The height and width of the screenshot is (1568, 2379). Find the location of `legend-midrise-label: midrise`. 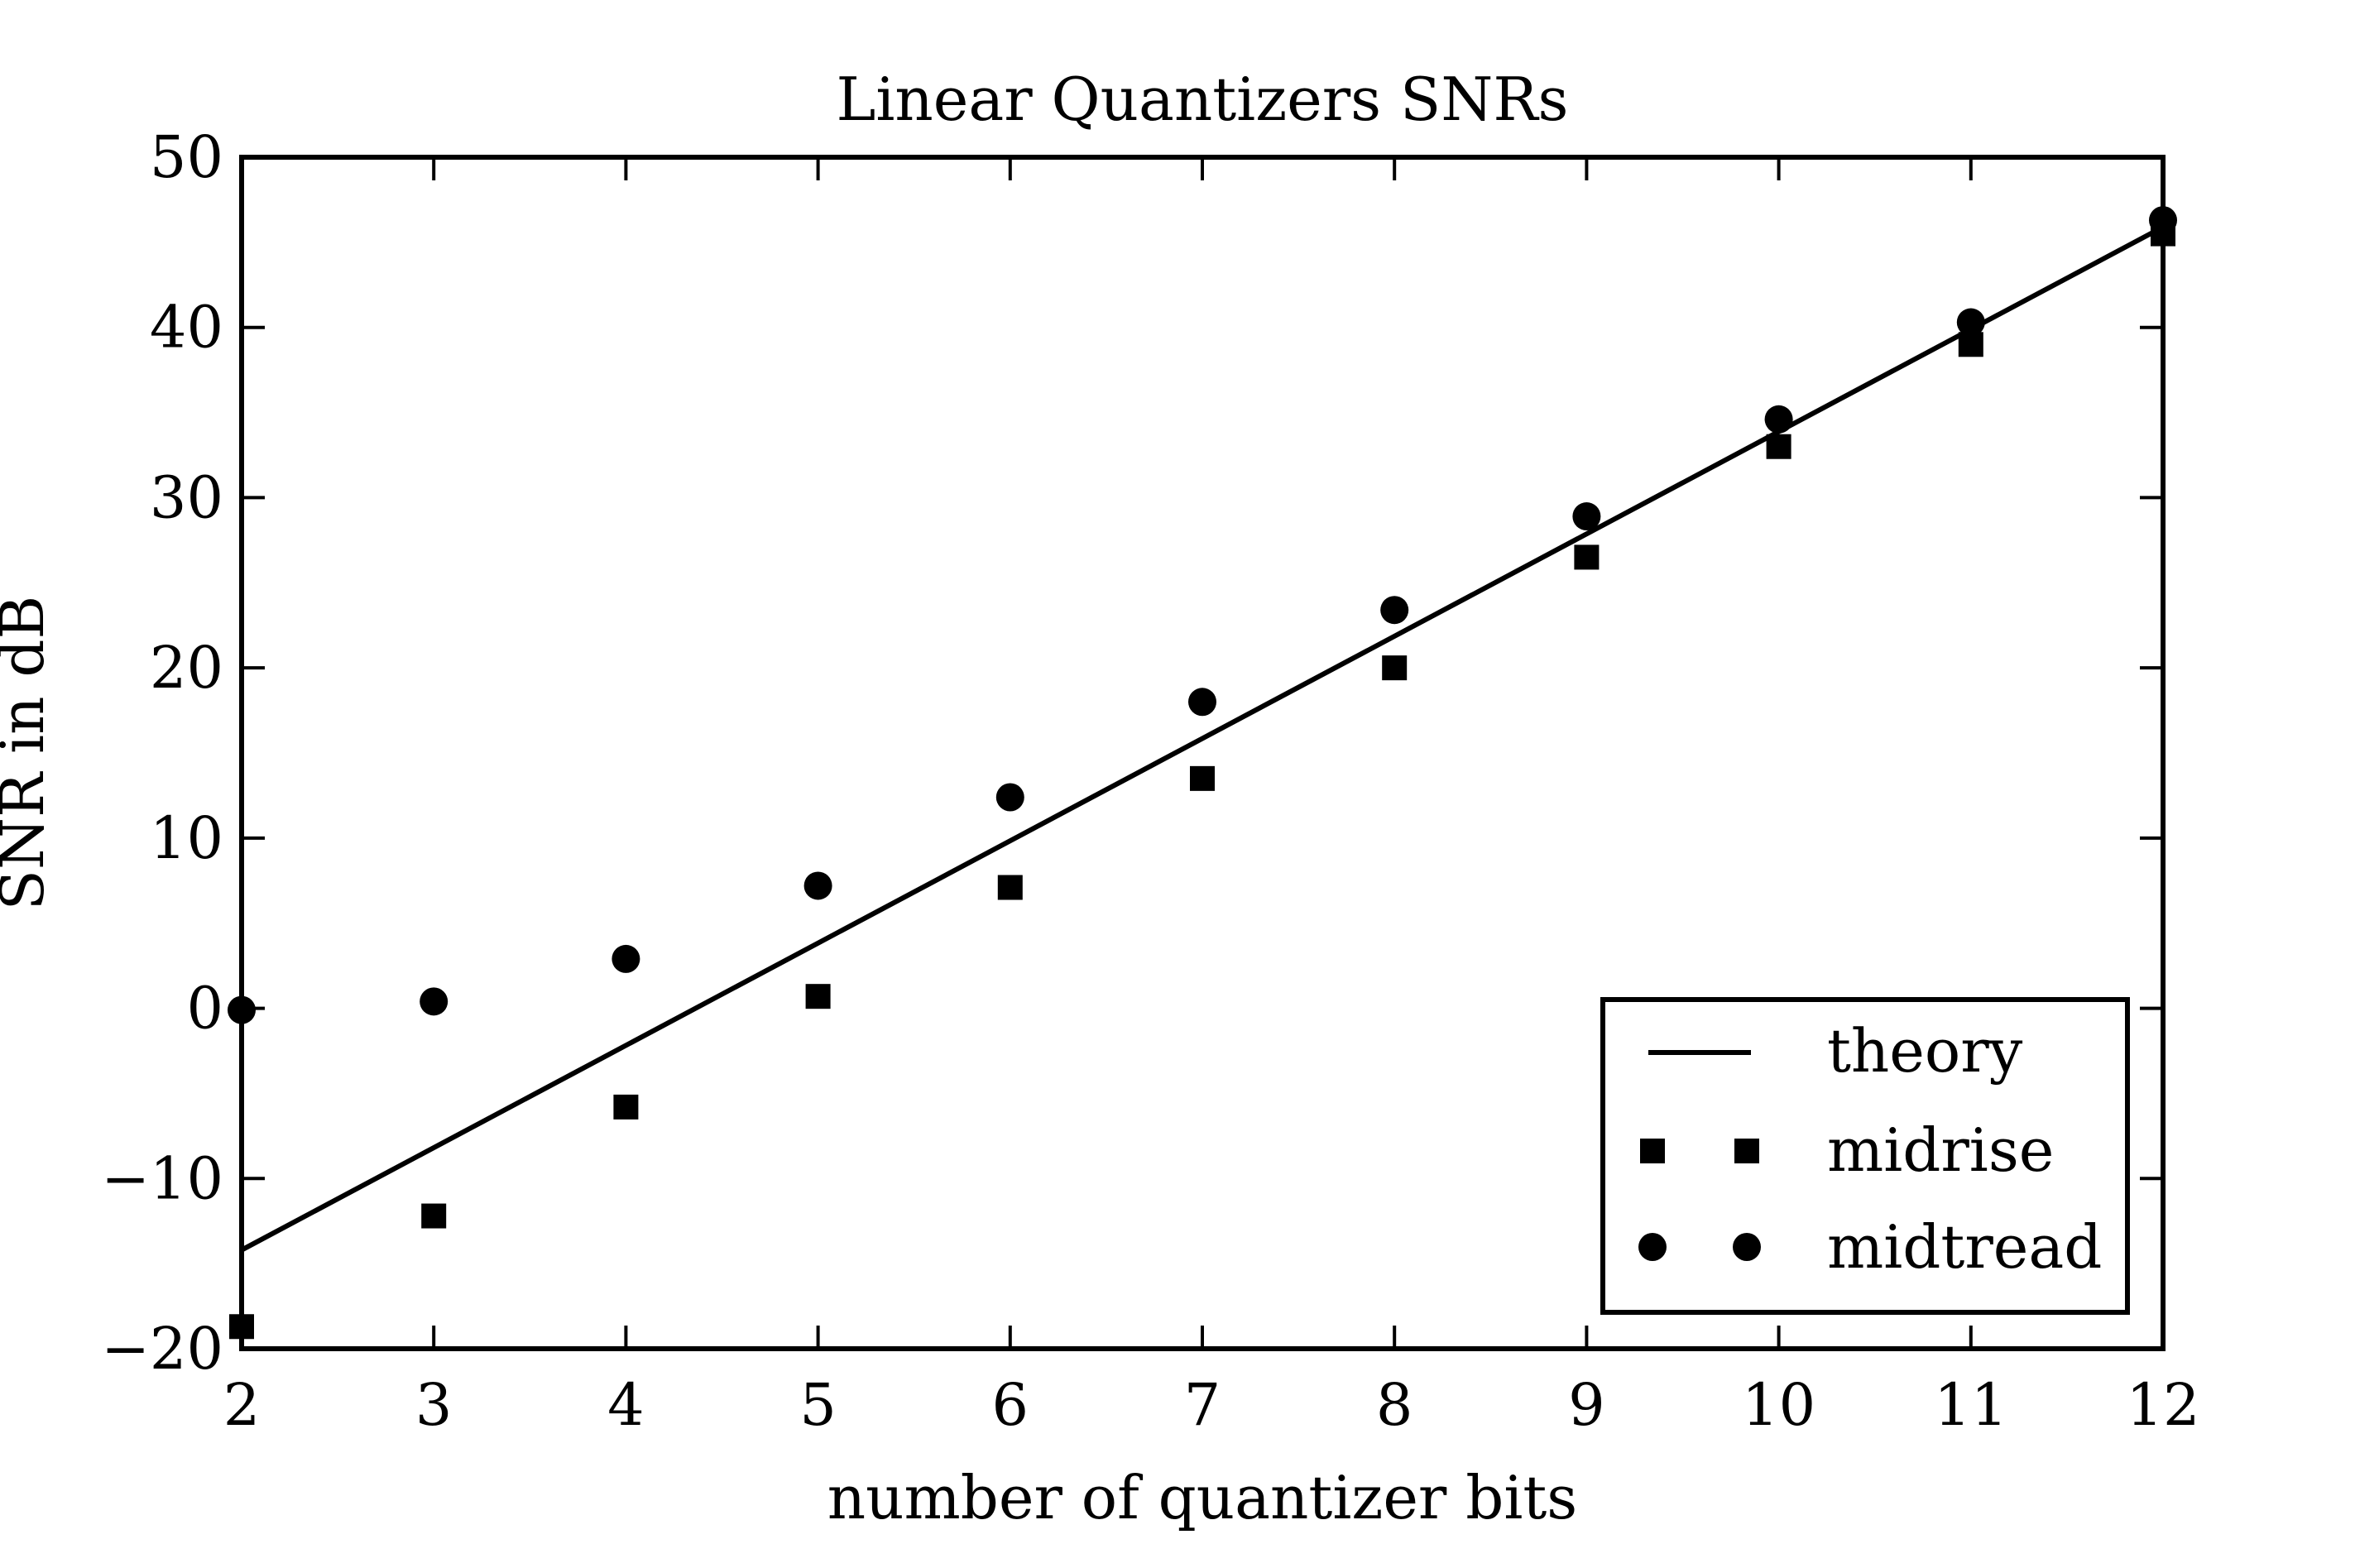

legend-midrise-label: midrise is located at coordinates (1940, 1150).